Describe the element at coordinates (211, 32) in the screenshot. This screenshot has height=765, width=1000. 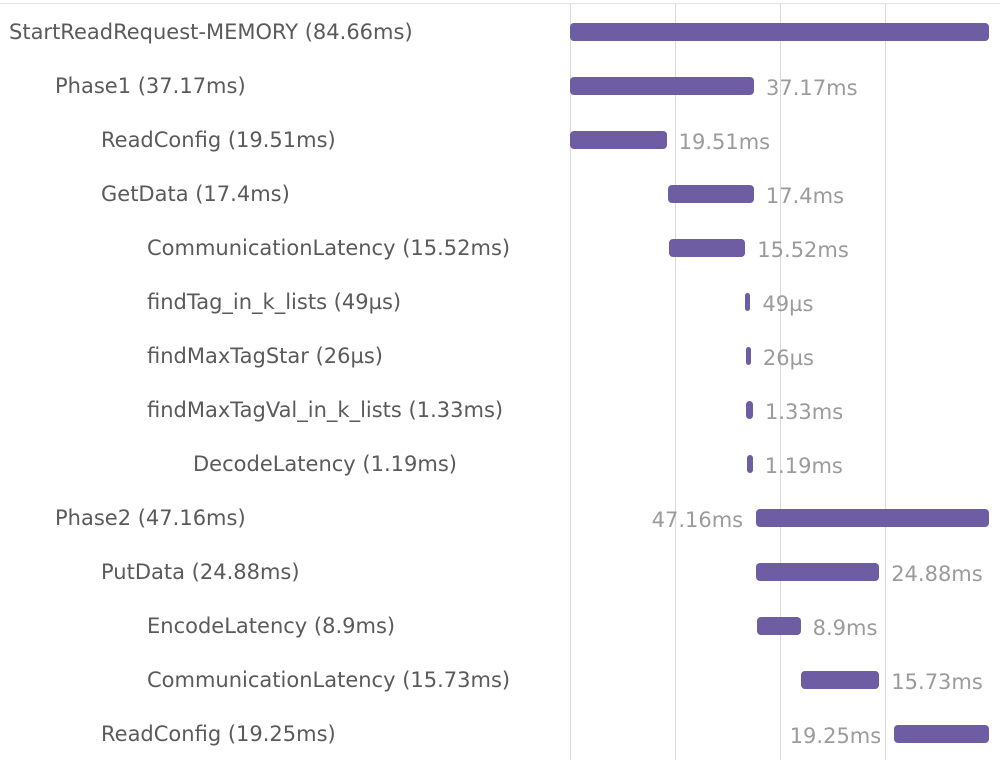
I see `span-name-label: StartReadRequest-MEMORY (84.66ms)` at that location.